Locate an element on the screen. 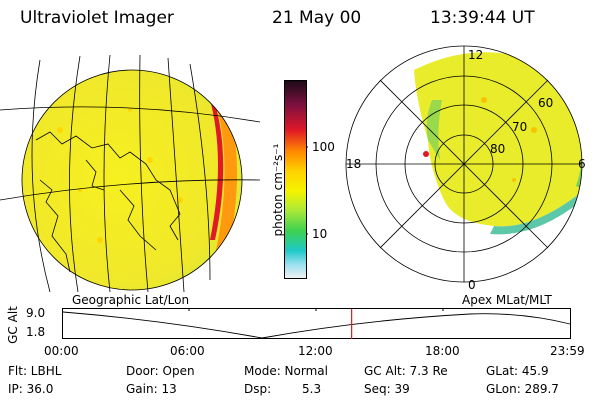 This screenshot has width=600, height=400. timeline-ymin: 1.8 is located at coordinates (36, 332).